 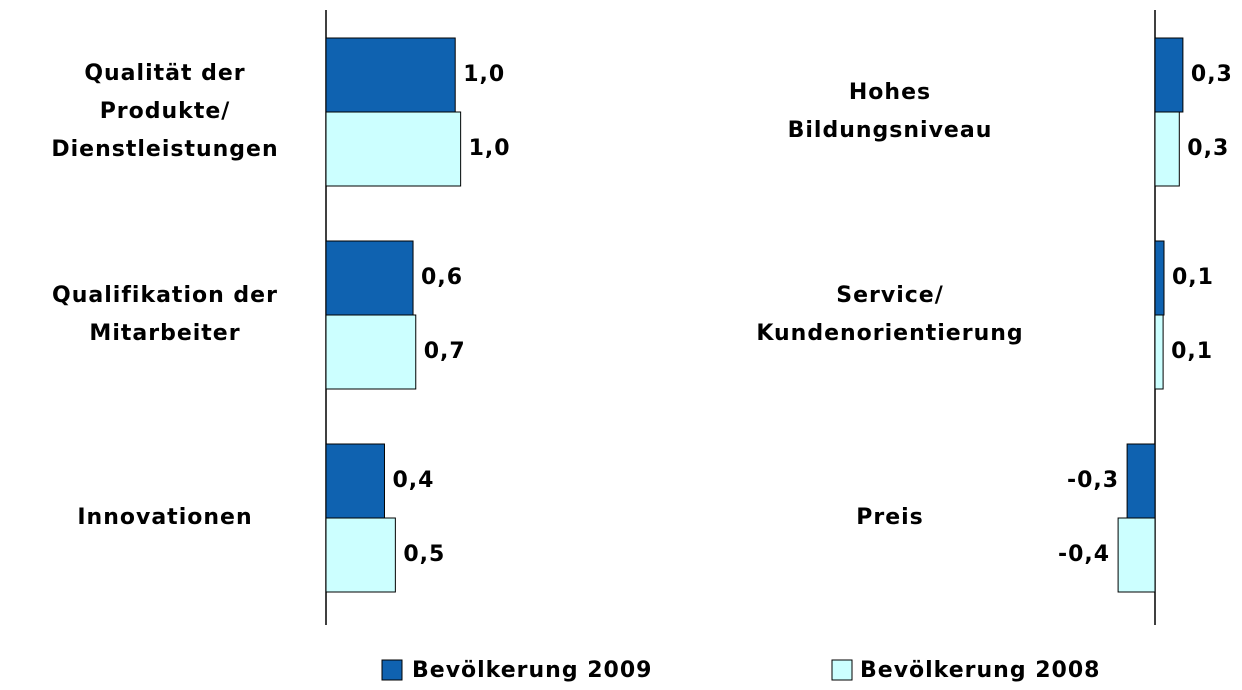 I want to click on category-label: Qualität der, so click(x=164, y=73).